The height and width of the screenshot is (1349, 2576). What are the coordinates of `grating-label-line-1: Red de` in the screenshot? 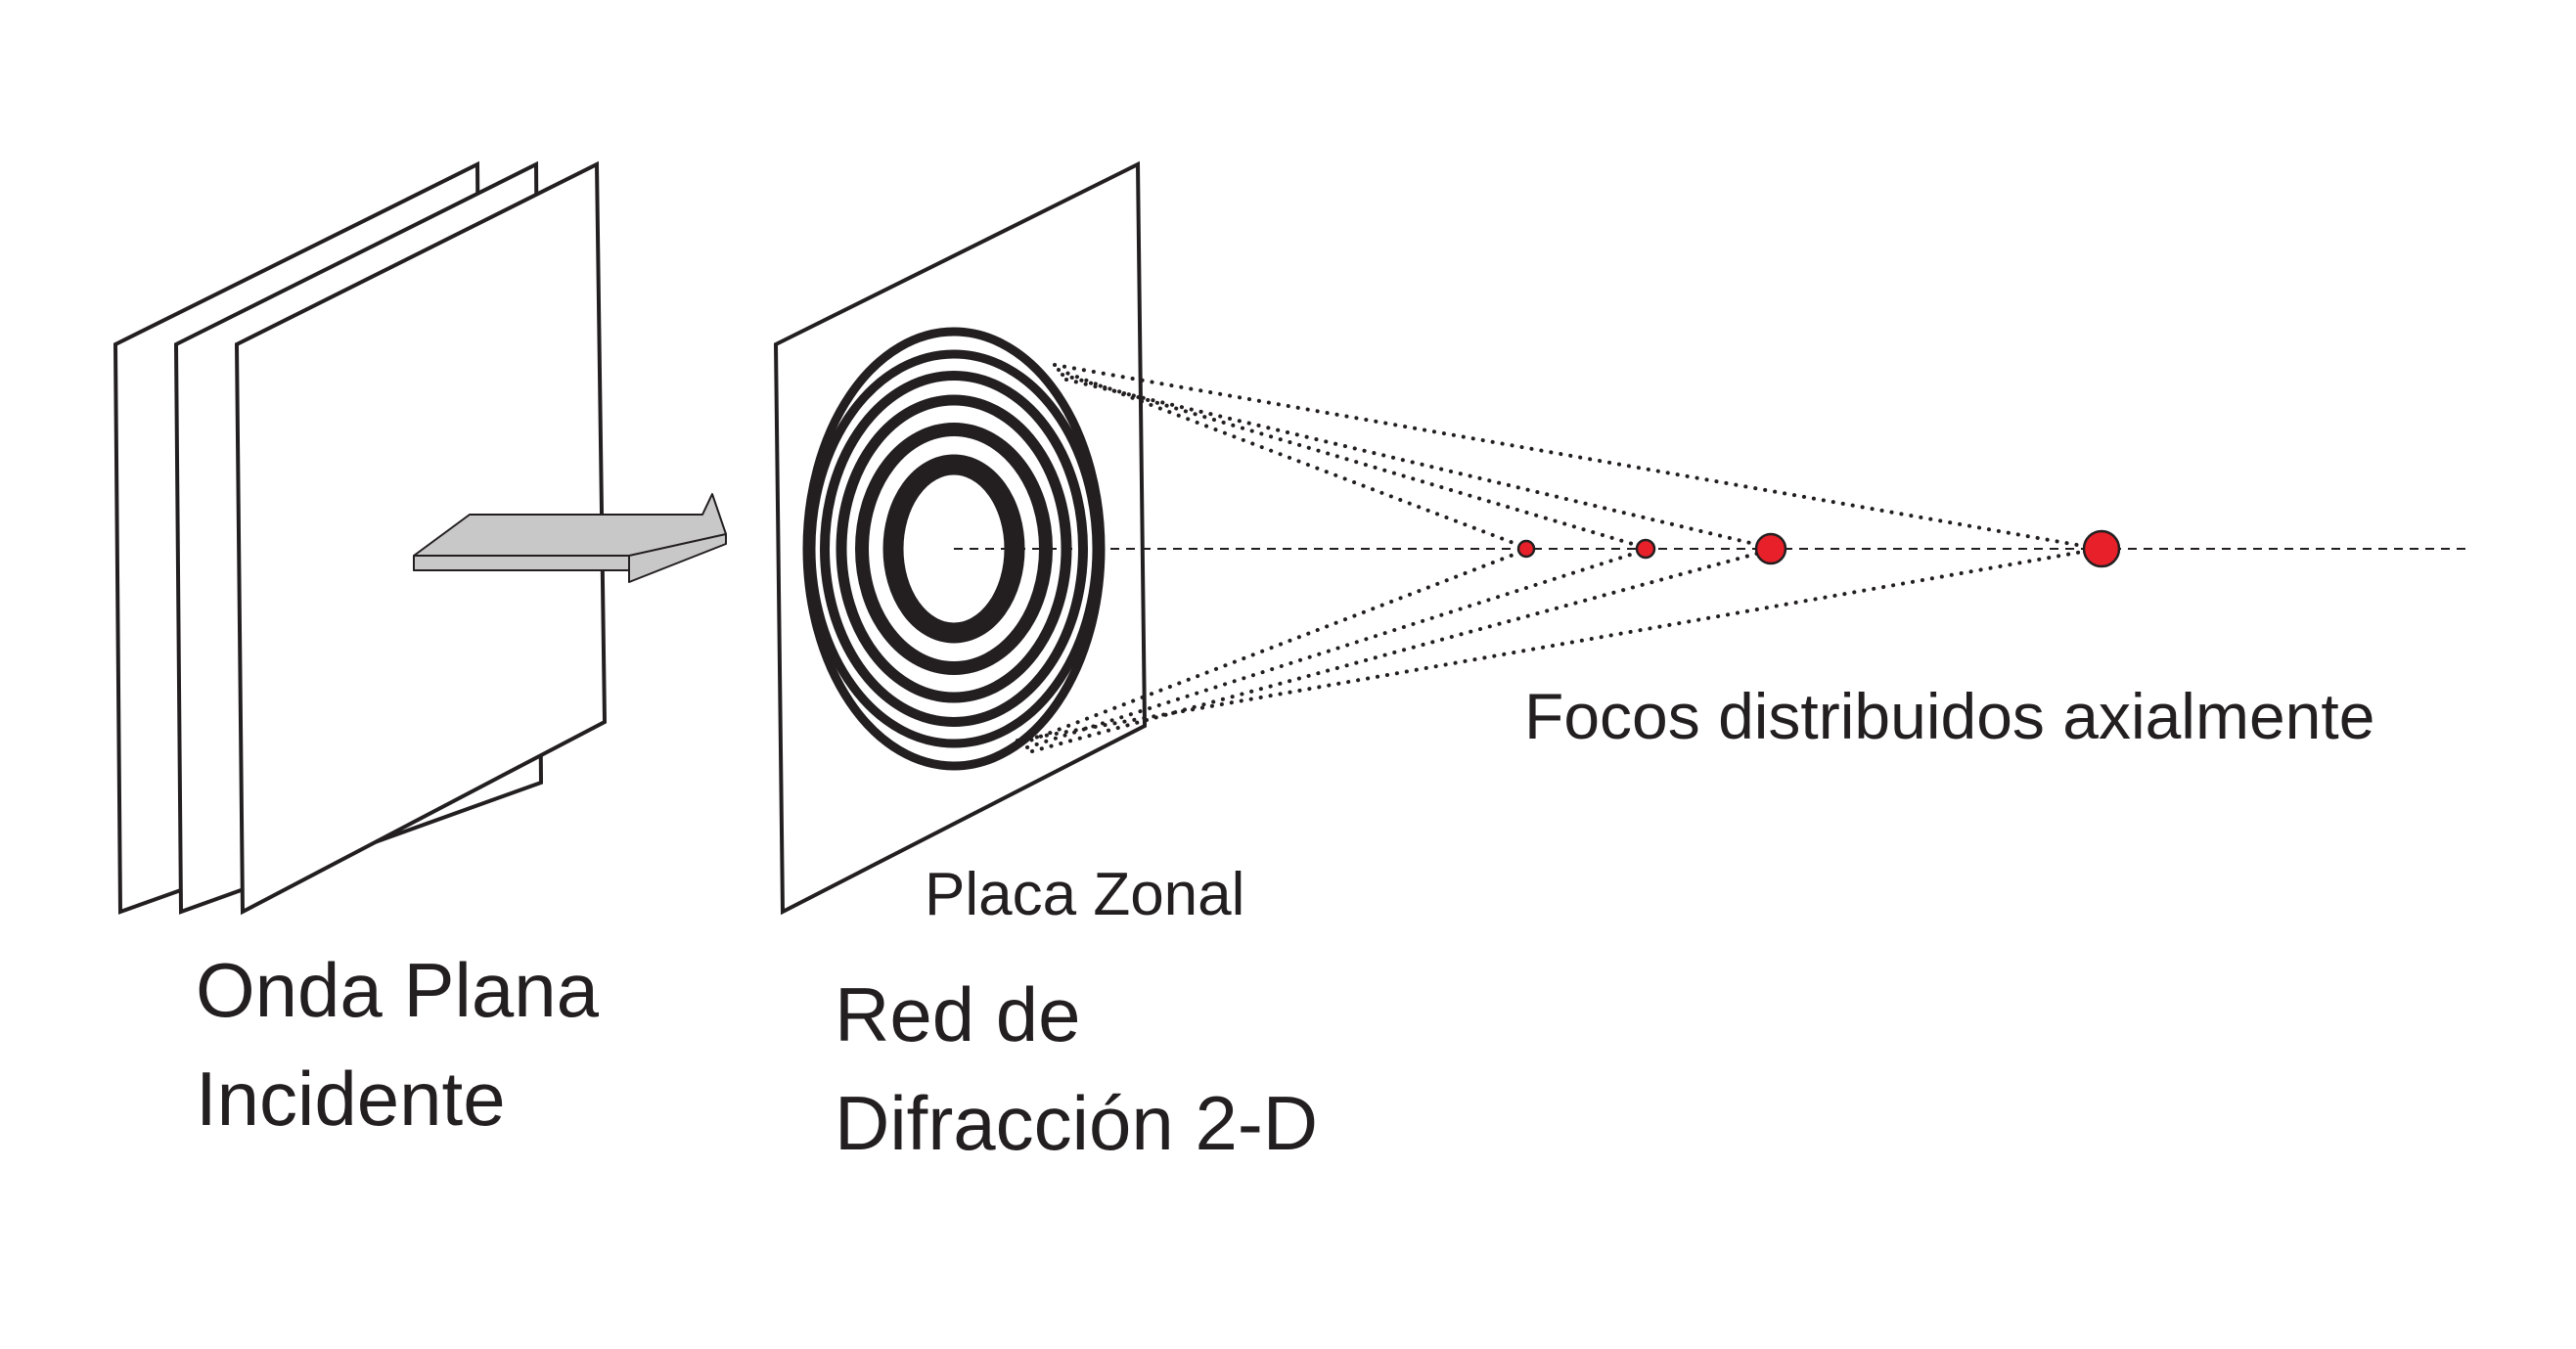 It's located at (958, 1014).